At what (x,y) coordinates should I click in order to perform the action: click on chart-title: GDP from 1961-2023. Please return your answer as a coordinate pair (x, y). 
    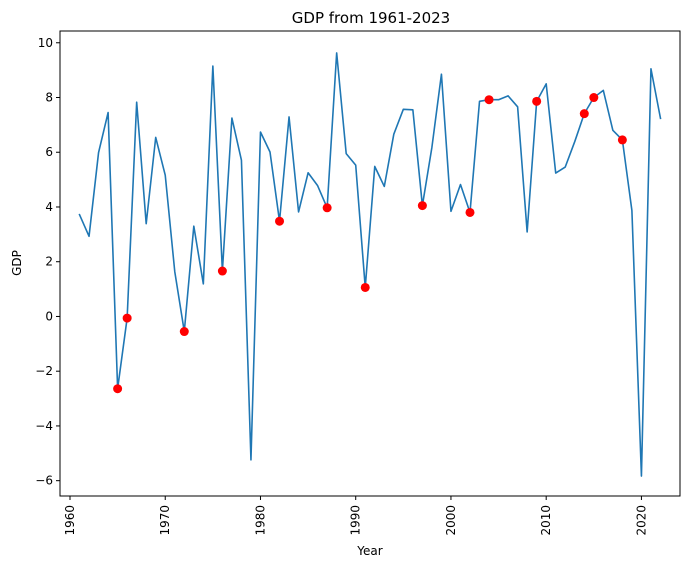
    Looking at the image, I should click on (371, 18).